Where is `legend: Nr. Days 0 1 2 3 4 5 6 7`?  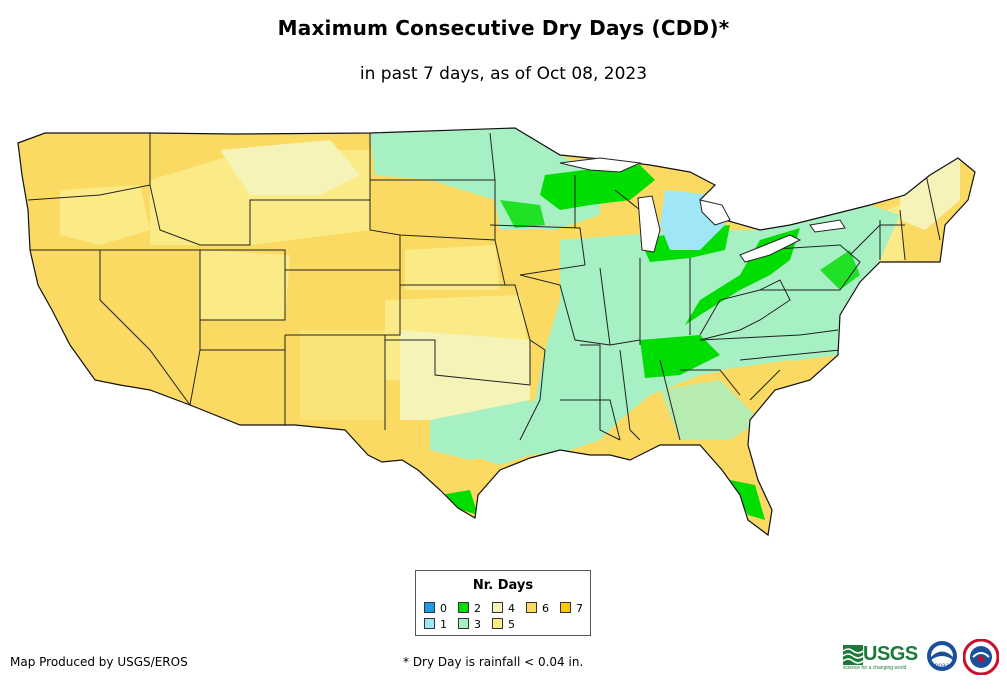 legend: Nr. Days 0 1 2 3 4 5 6 7 is located at coordinates (503, 603).